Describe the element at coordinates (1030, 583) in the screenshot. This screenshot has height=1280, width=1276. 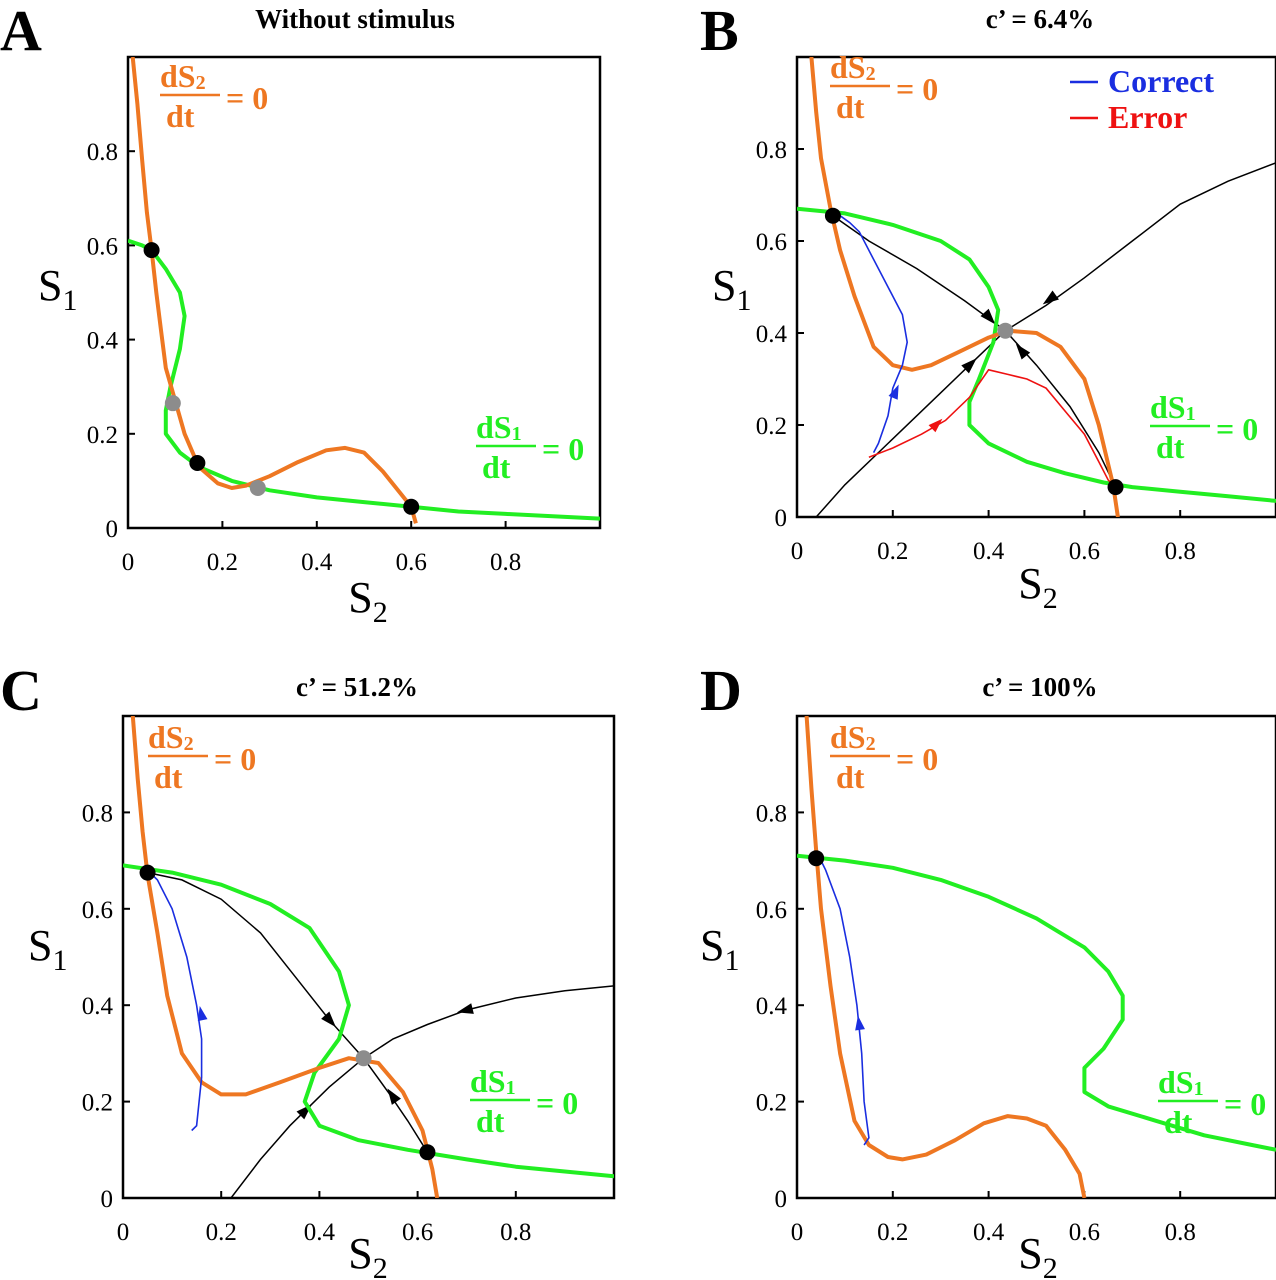
I see `x-axis-label-base: S` at that location.